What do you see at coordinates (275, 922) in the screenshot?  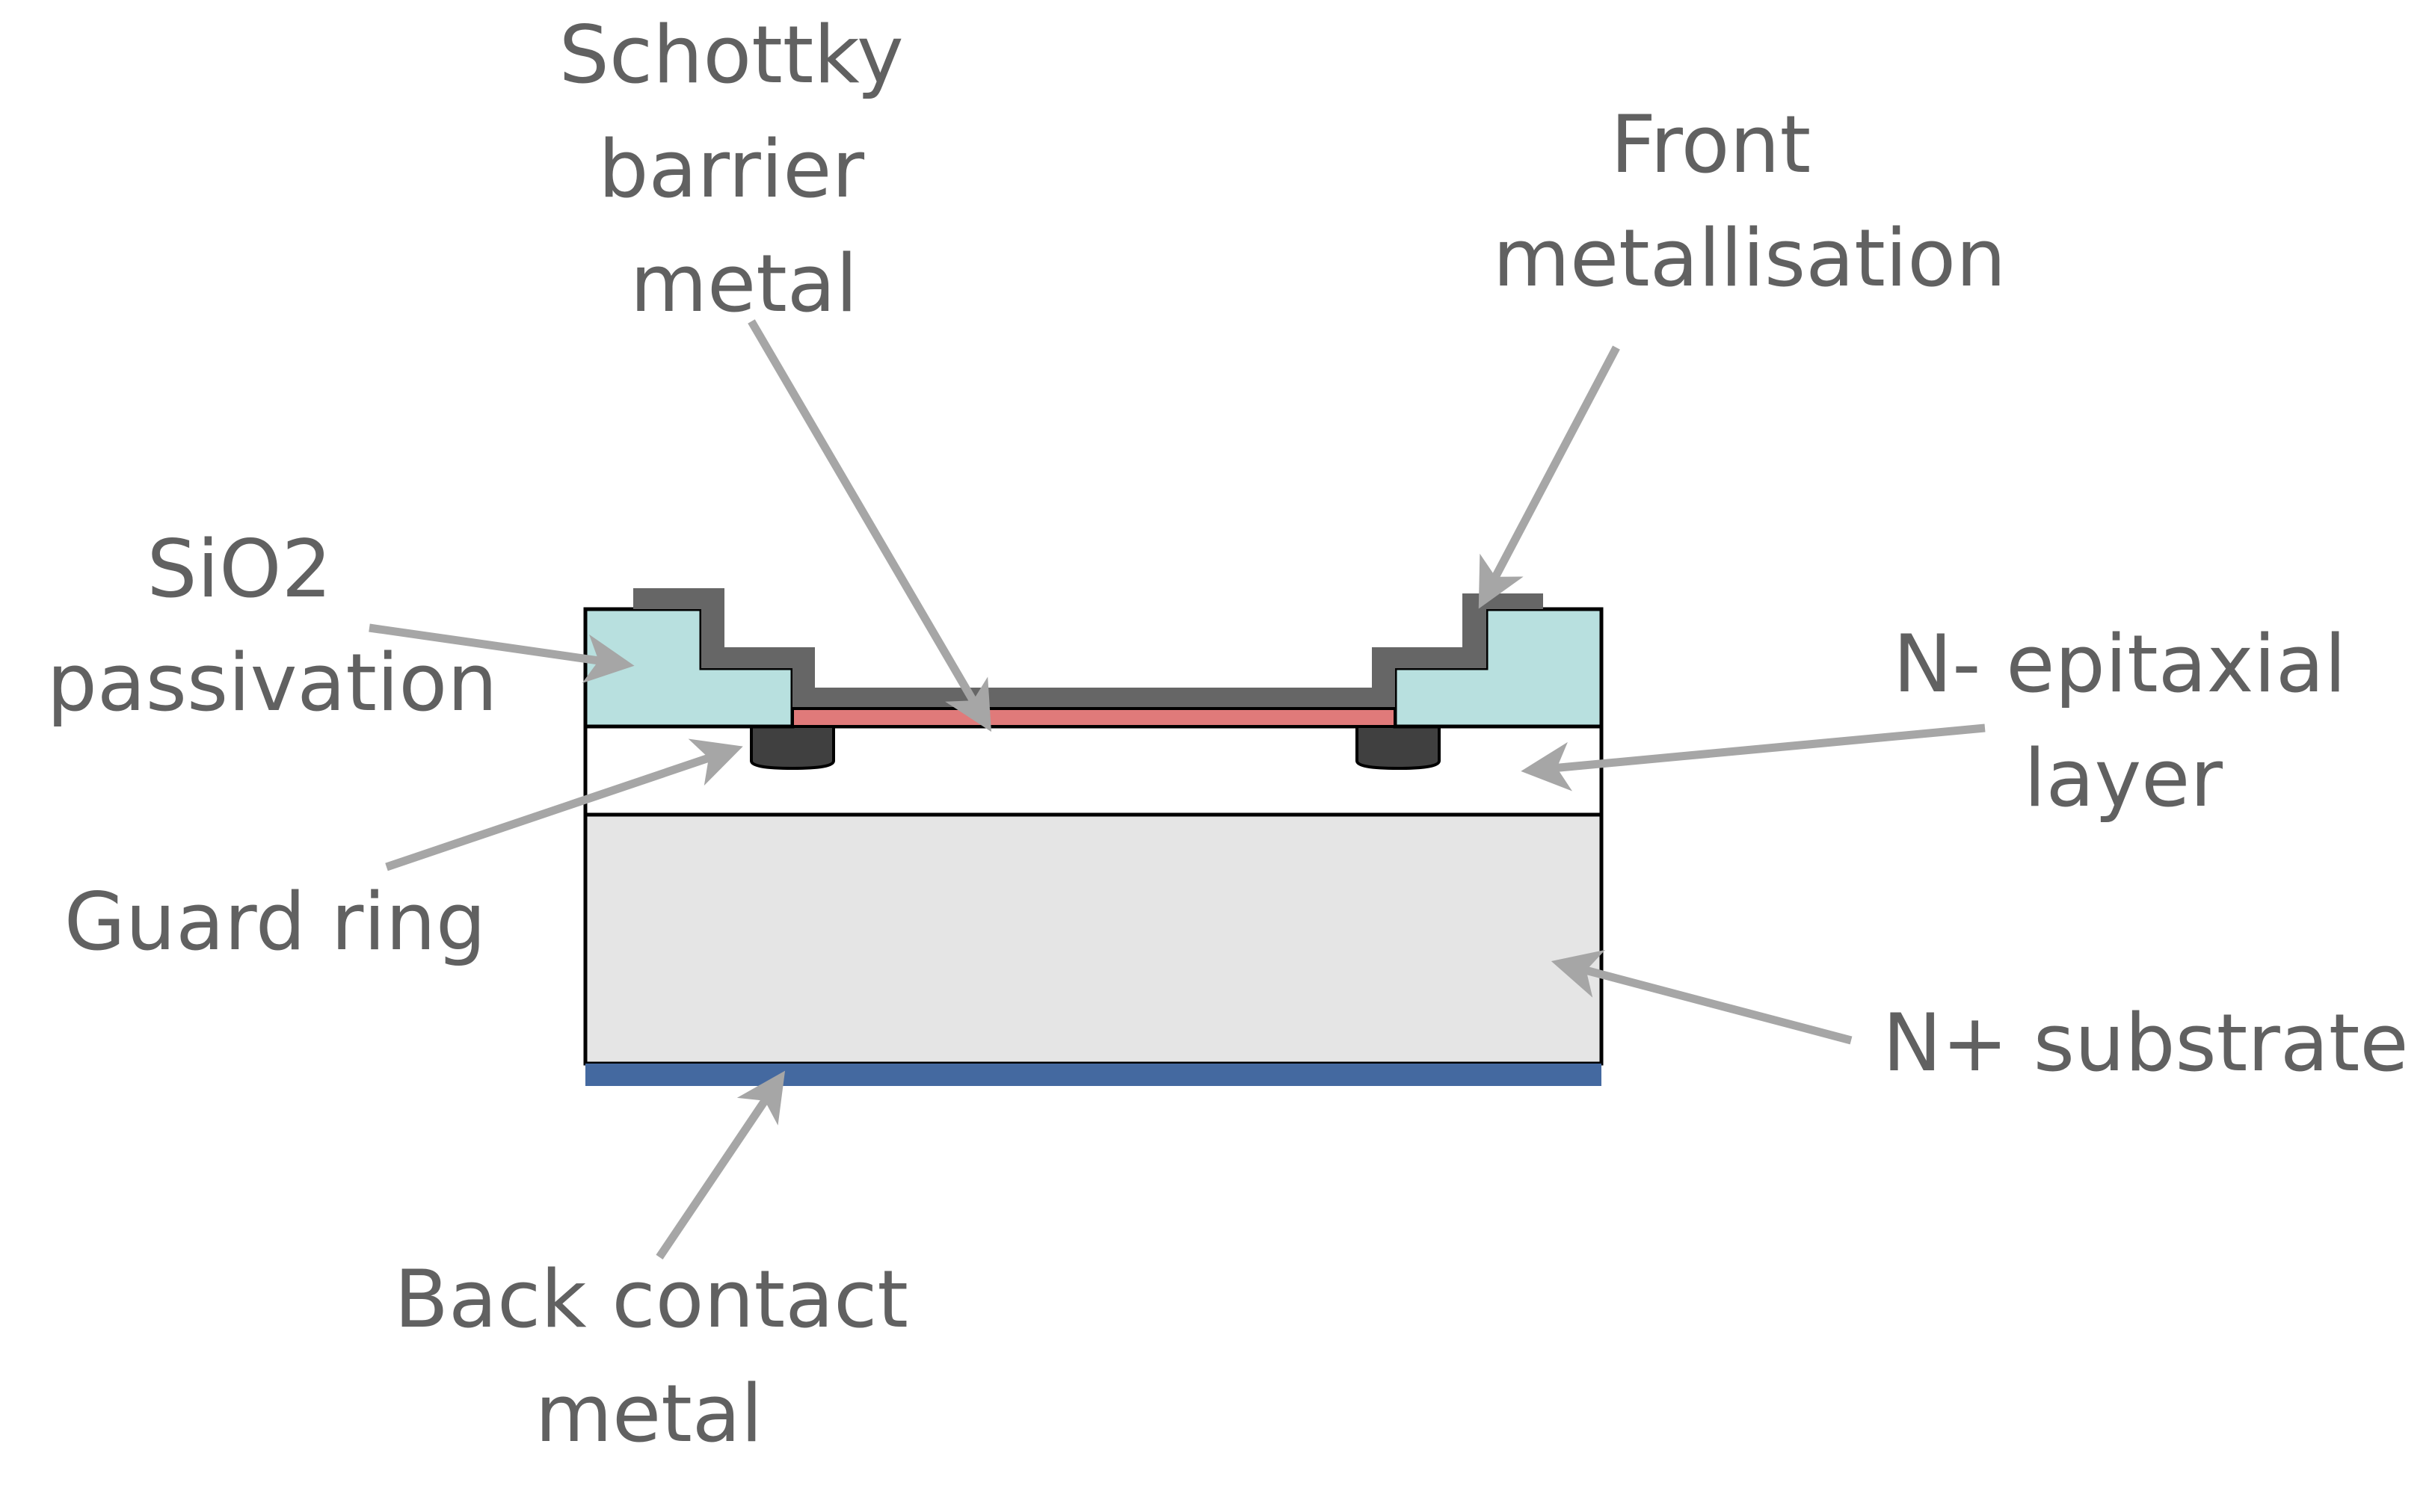 I see `guard-ring-label: Guard ring` at bounding box center [275, 922].